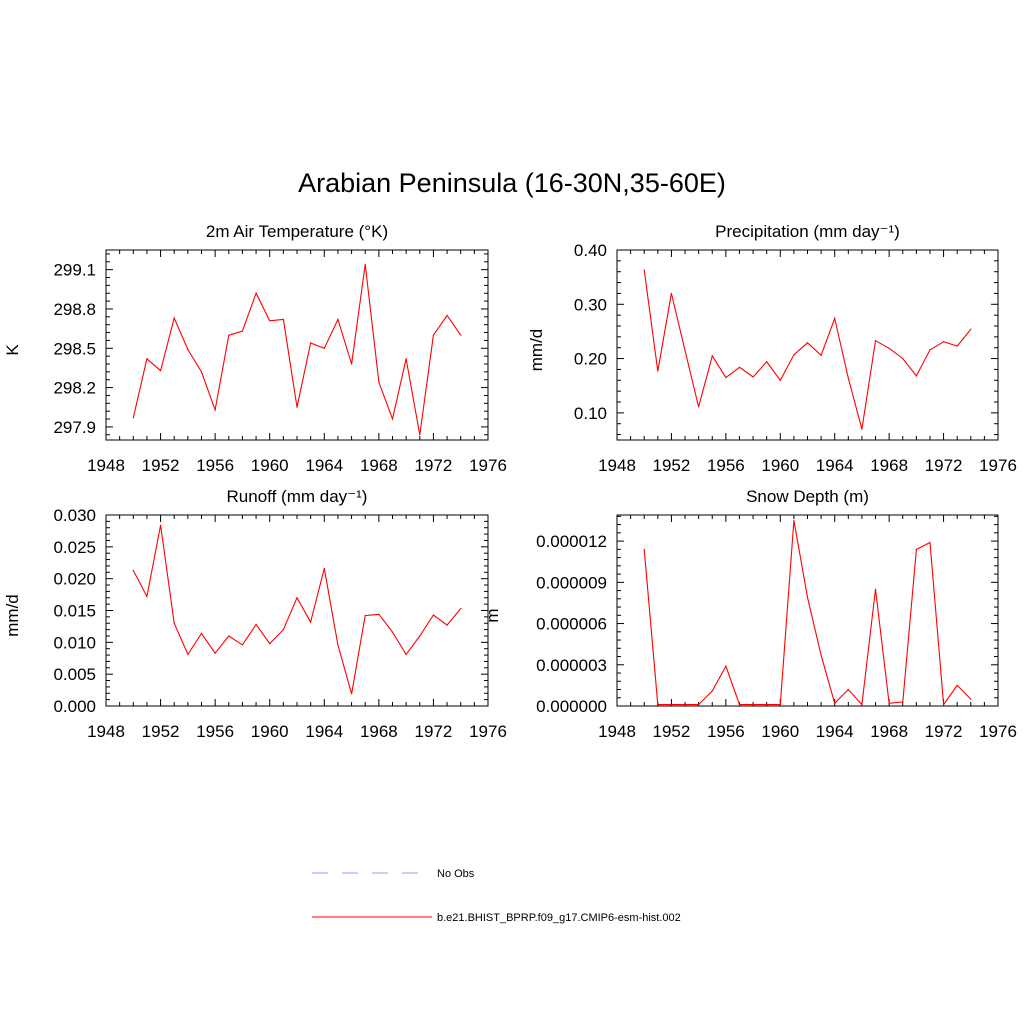 The width and height of the screenshot is (1024, 1024). I want to click on y-axis-label: m, so click(492, 615).